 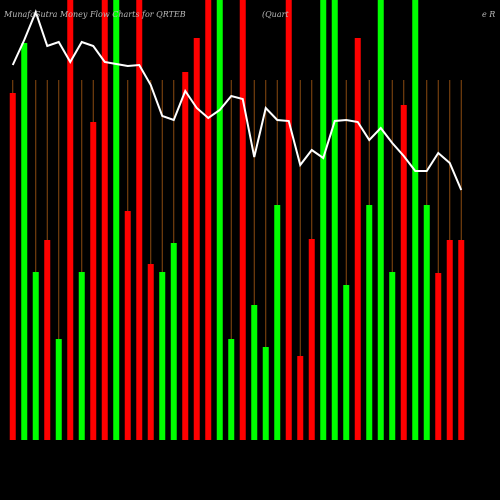 What do you see at coordinates (488, 14) in the screenshot?
I see `chart-title-tail: e R` at bounding box center [488, 14].